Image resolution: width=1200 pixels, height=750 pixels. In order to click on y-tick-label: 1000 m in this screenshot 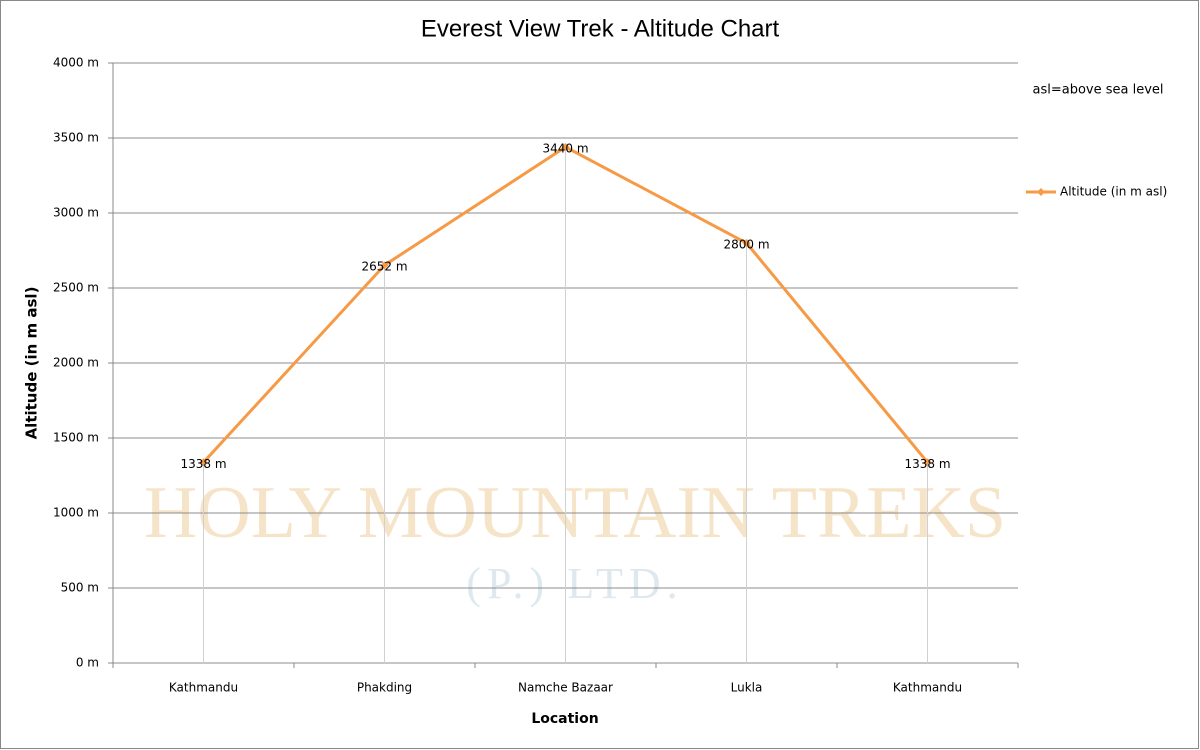, I will do `click(76, 513)`.